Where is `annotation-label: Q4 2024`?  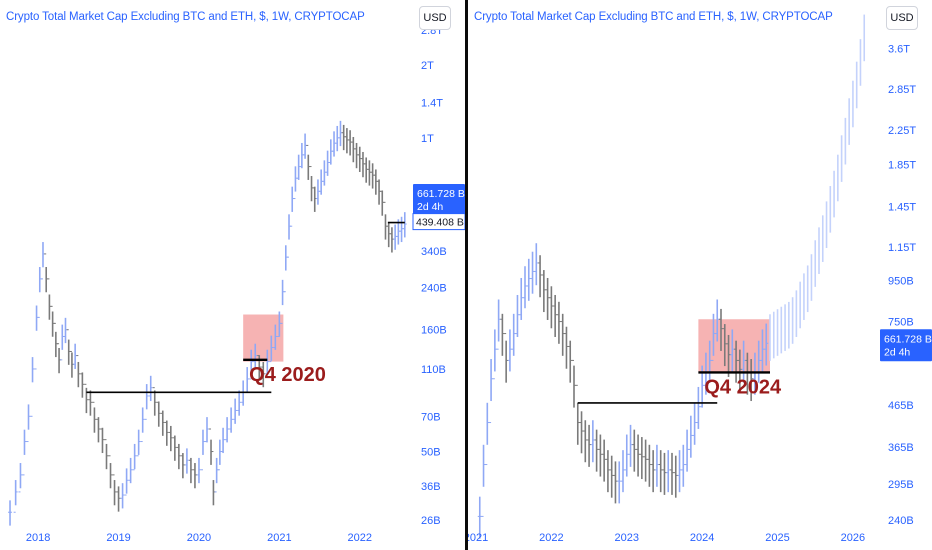 annotation-label: Q4 2024 is located at coordinates (743, 387).